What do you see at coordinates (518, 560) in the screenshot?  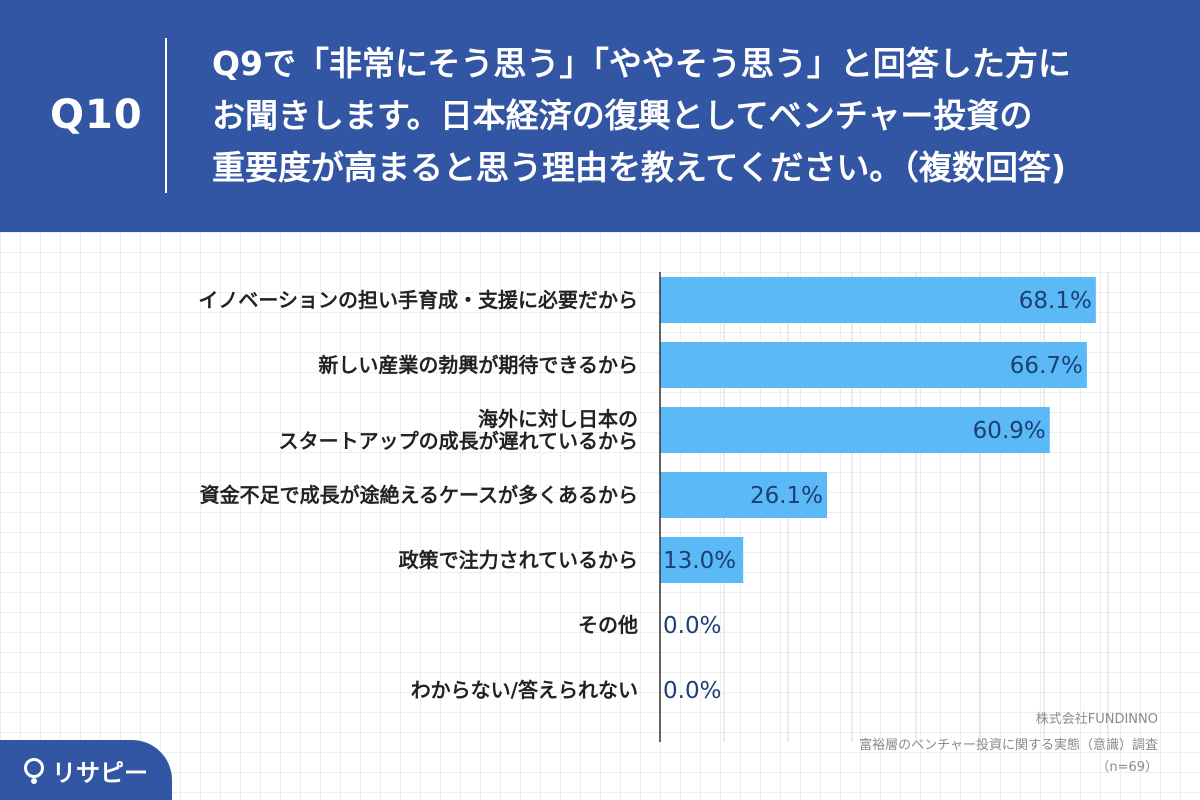 I see `category-label: 政策で注力されているから` at bounding box center [518, 560].